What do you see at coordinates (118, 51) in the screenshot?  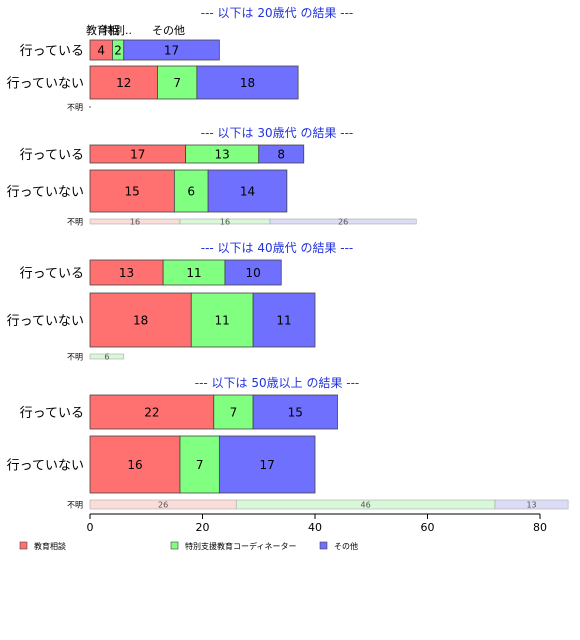 I see `data-label: 2` at bounding box center [118, 51].